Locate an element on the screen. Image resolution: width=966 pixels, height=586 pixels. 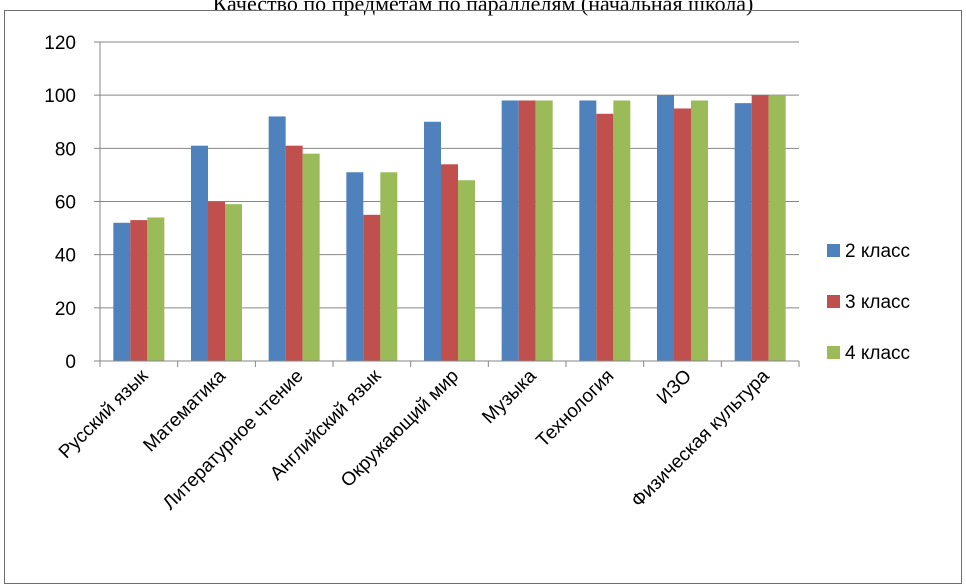
y-tick-label: 40 is located at coordinates (65, 256).